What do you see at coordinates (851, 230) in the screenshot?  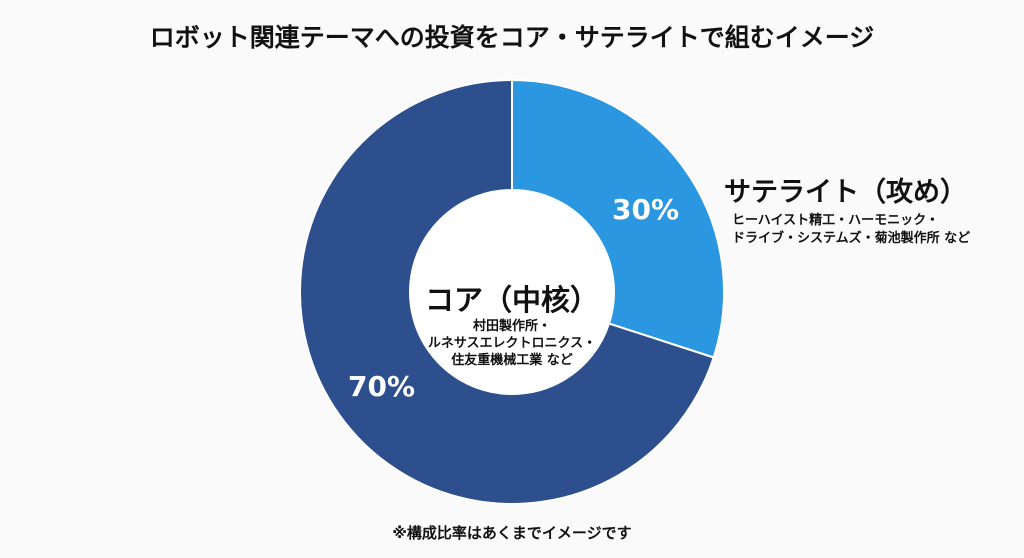 I see `satellite-description: ヒーハイスト精工・ハーモニック・ ドライブ・システムズ・菊池製作所 など` at bounding box center [851, 230].